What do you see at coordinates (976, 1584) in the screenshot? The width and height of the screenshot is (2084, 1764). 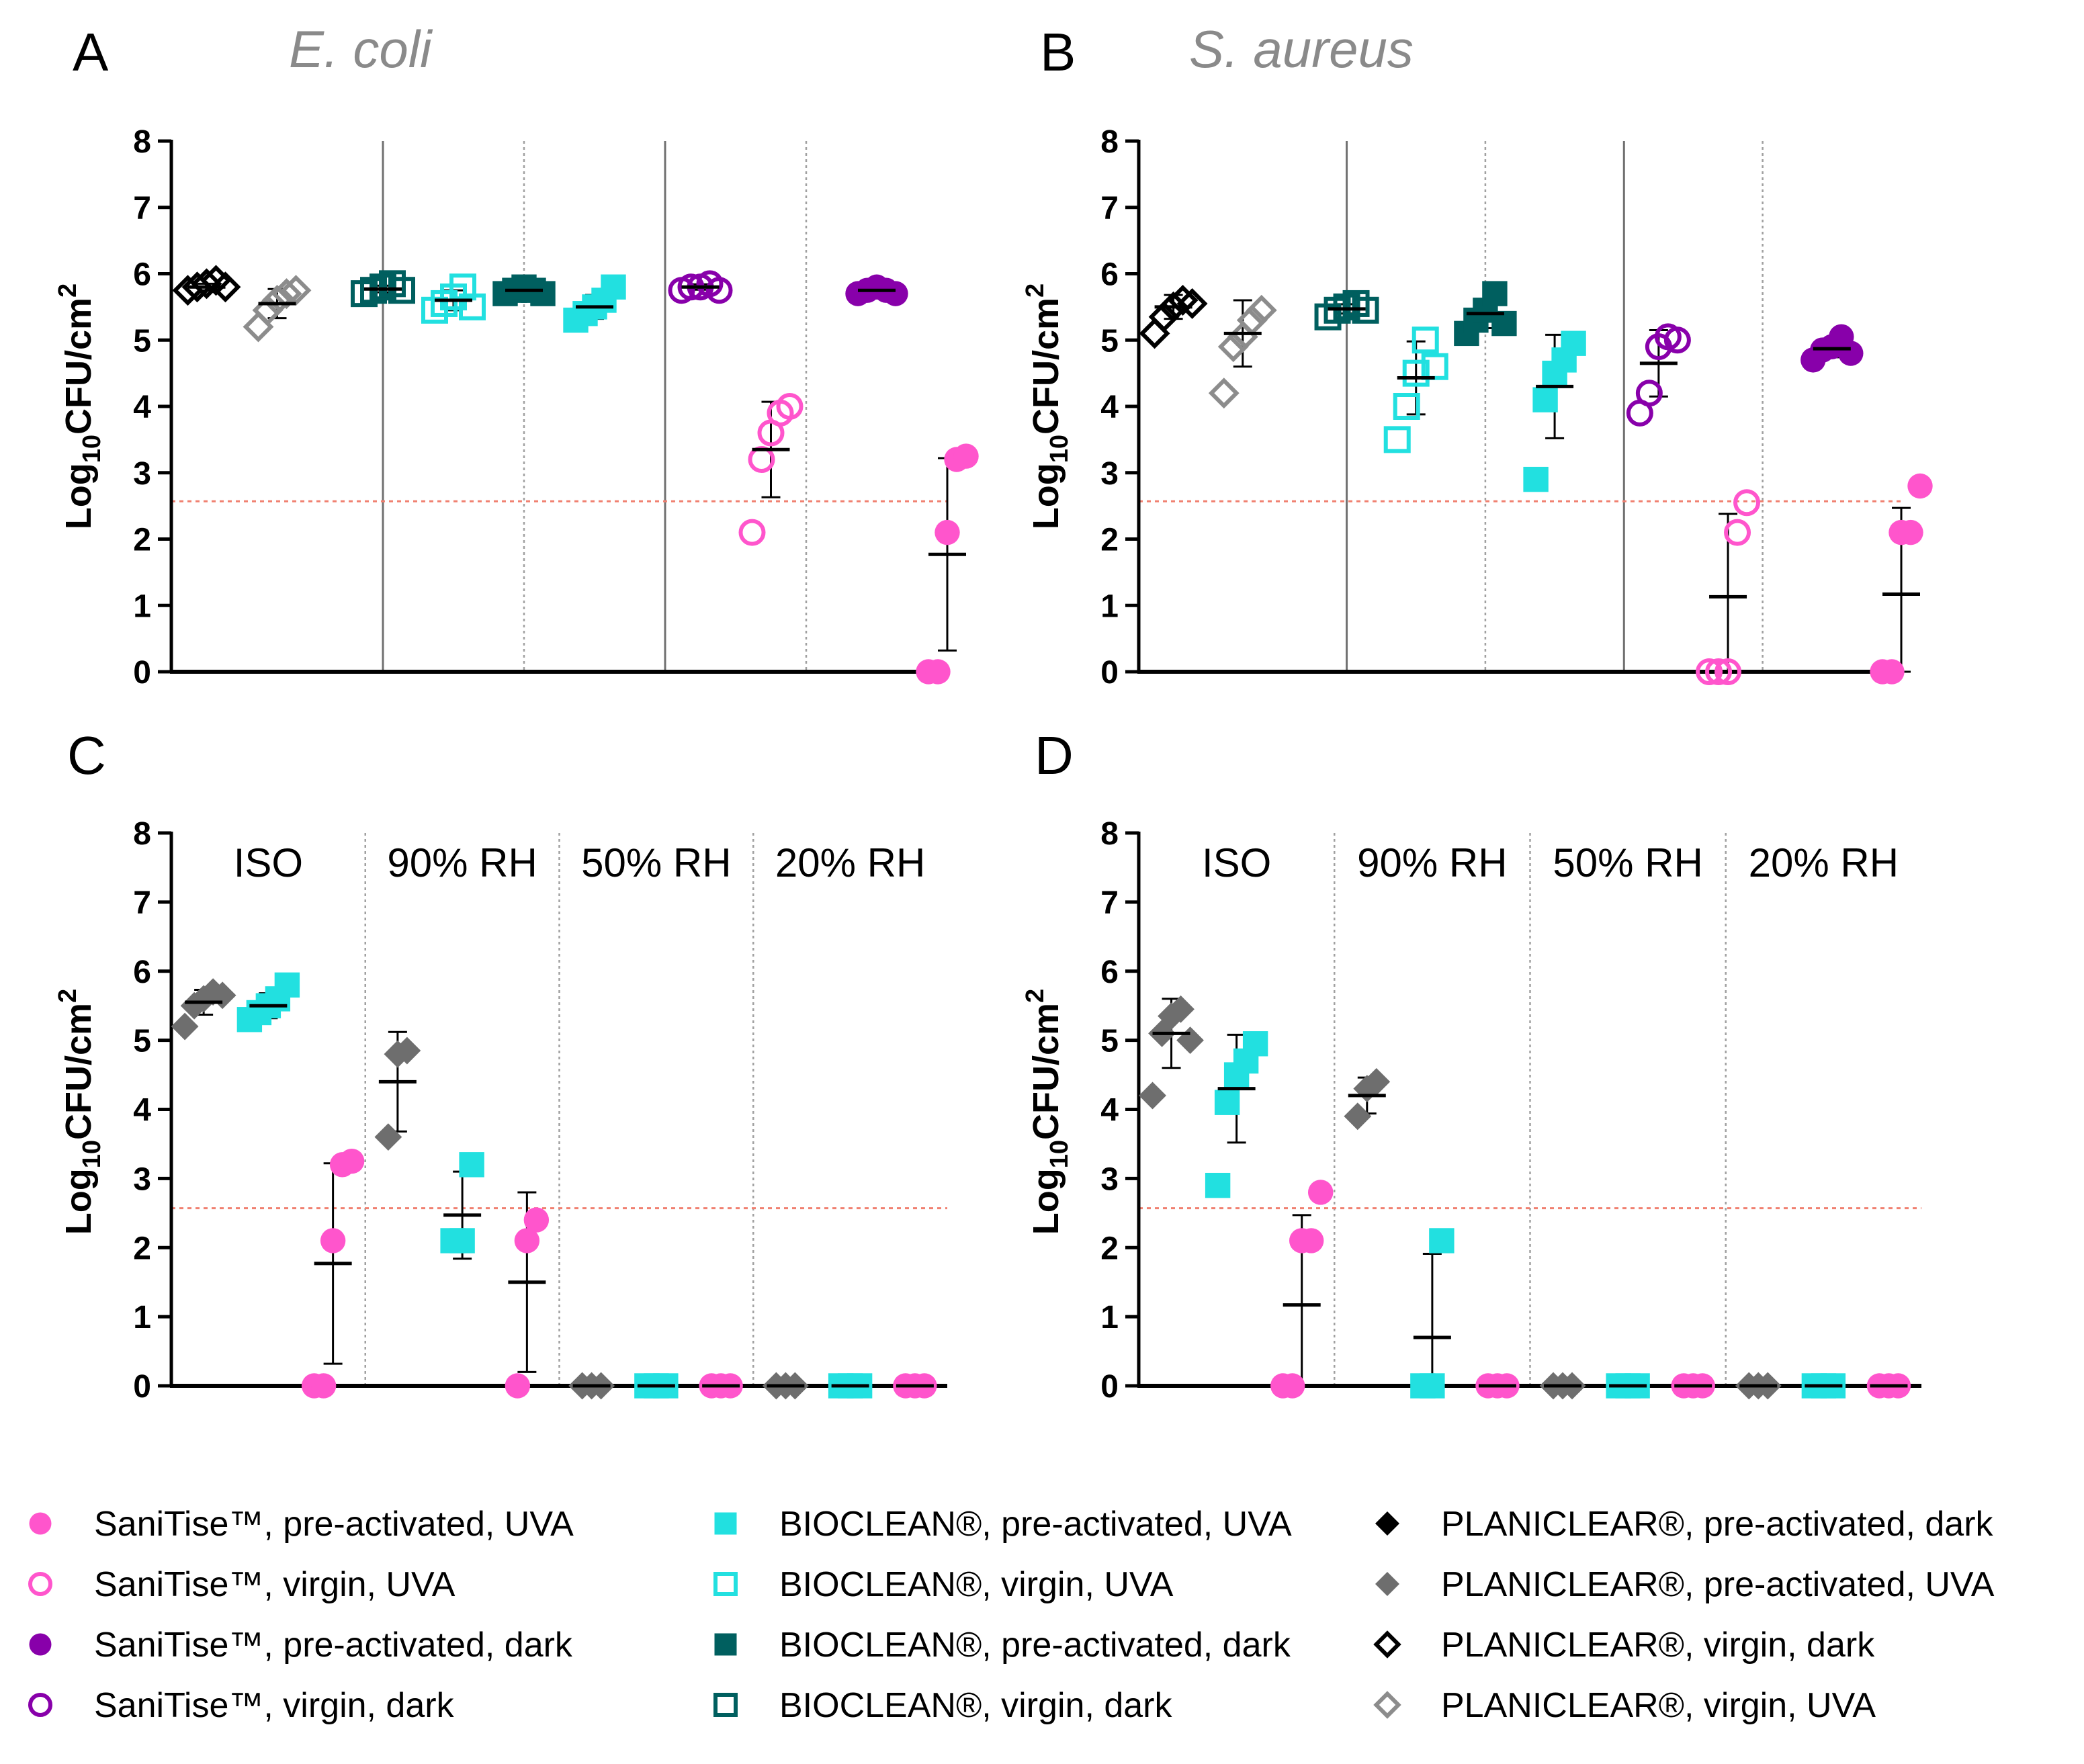 I see `legend-label-bioclean_v_uva: BIOCLEAN®, virgin, UVA` at bounding box center [976, 1584].